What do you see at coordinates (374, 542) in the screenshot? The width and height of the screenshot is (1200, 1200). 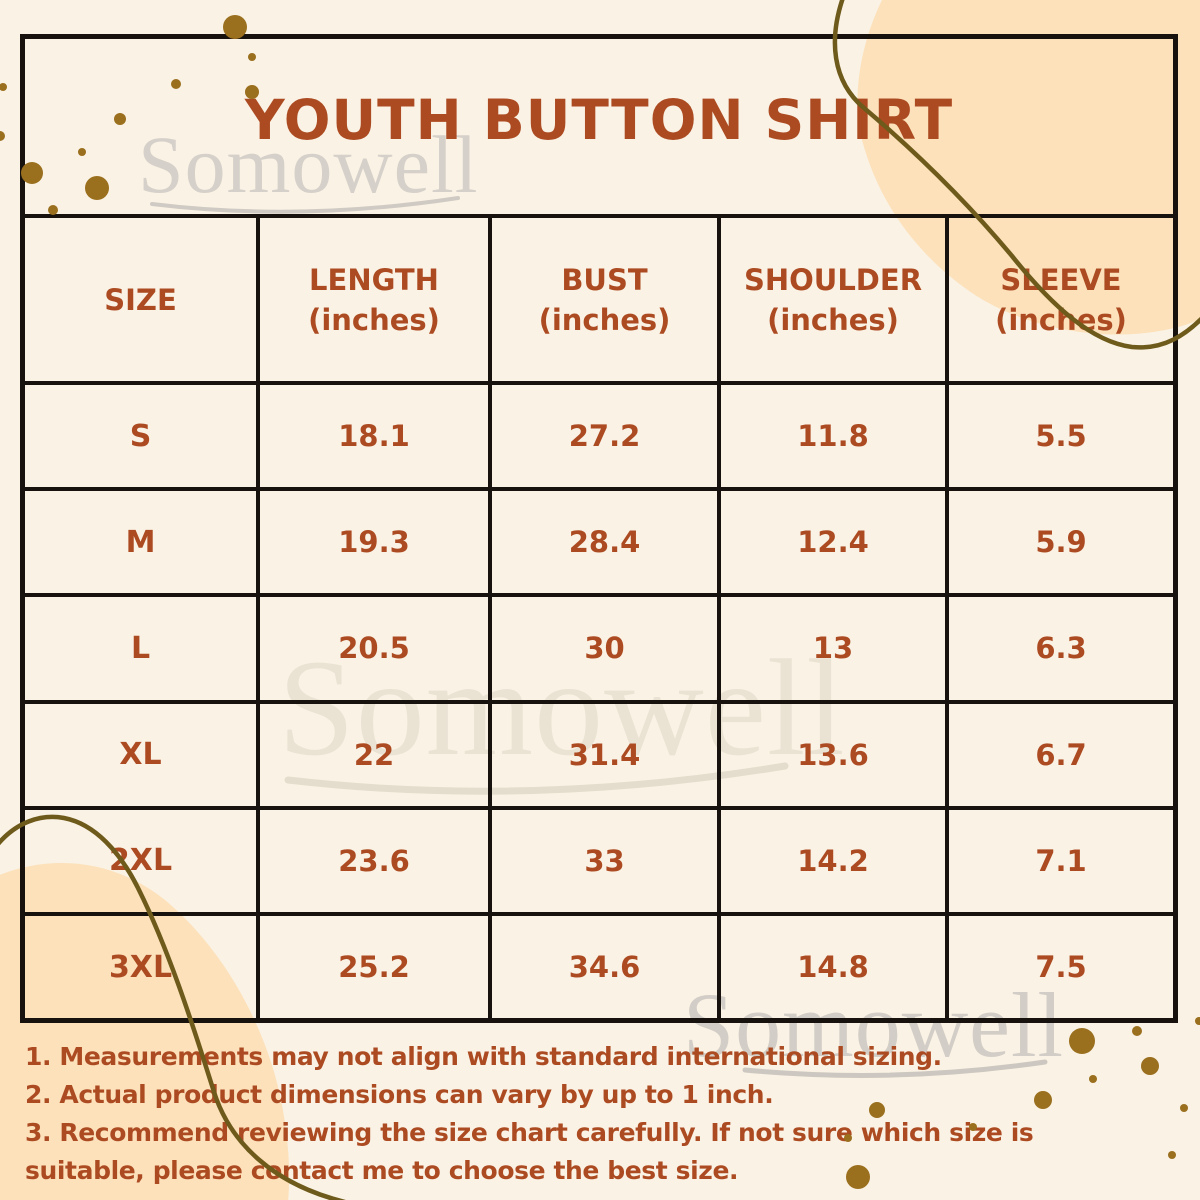 I see `table-cell: 19.3` at bounding box center [374, 542].